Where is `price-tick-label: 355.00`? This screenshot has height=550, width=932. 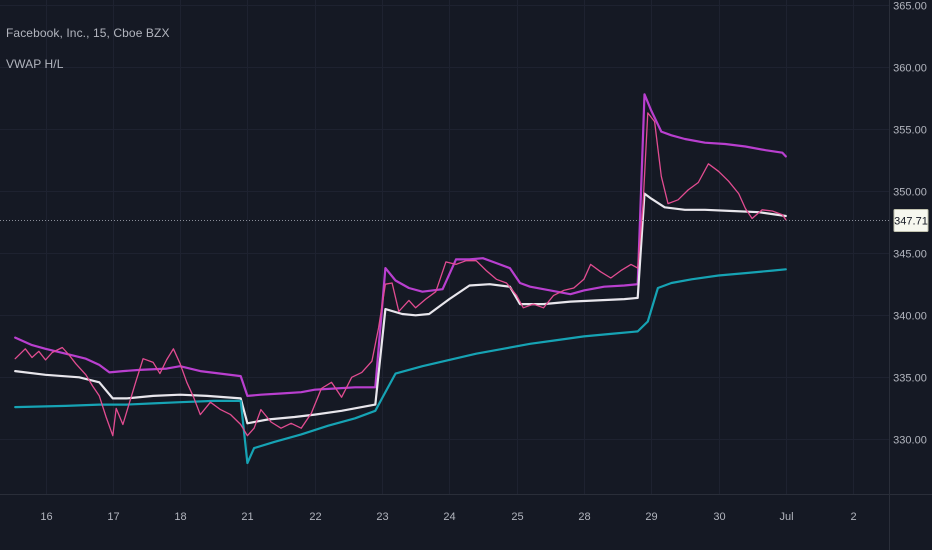
price-tick-label: 355.00 is located at coordinates (910, 131).